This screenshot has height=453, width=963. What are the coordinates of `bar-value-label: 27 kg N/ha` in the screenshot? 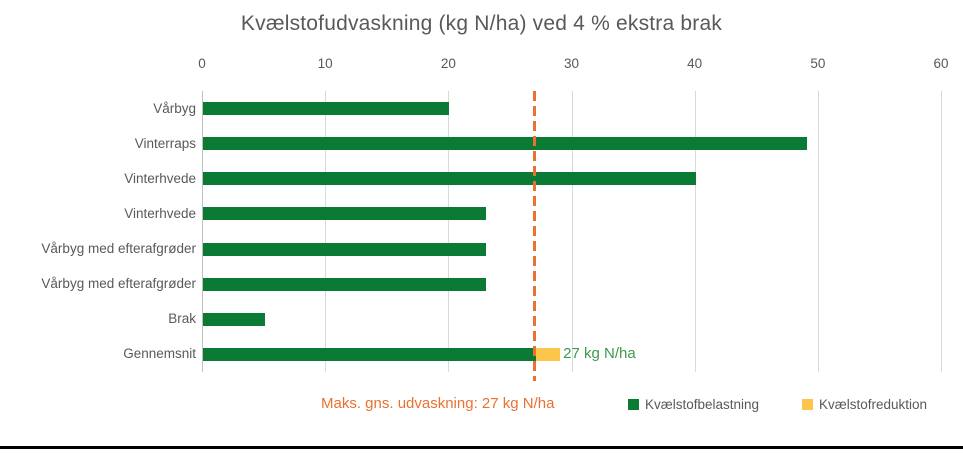 It's located at (599, 354).